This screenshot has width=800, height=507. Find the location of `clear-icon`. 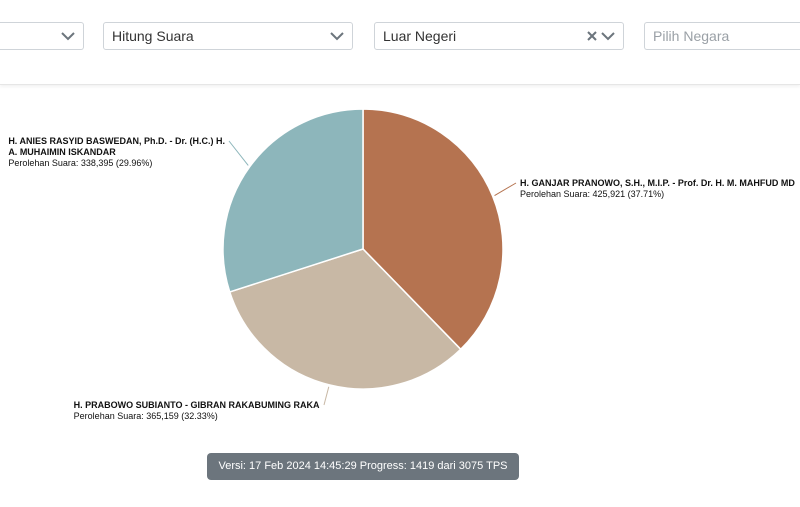

clear-icon is located at coordinates (592, 36).